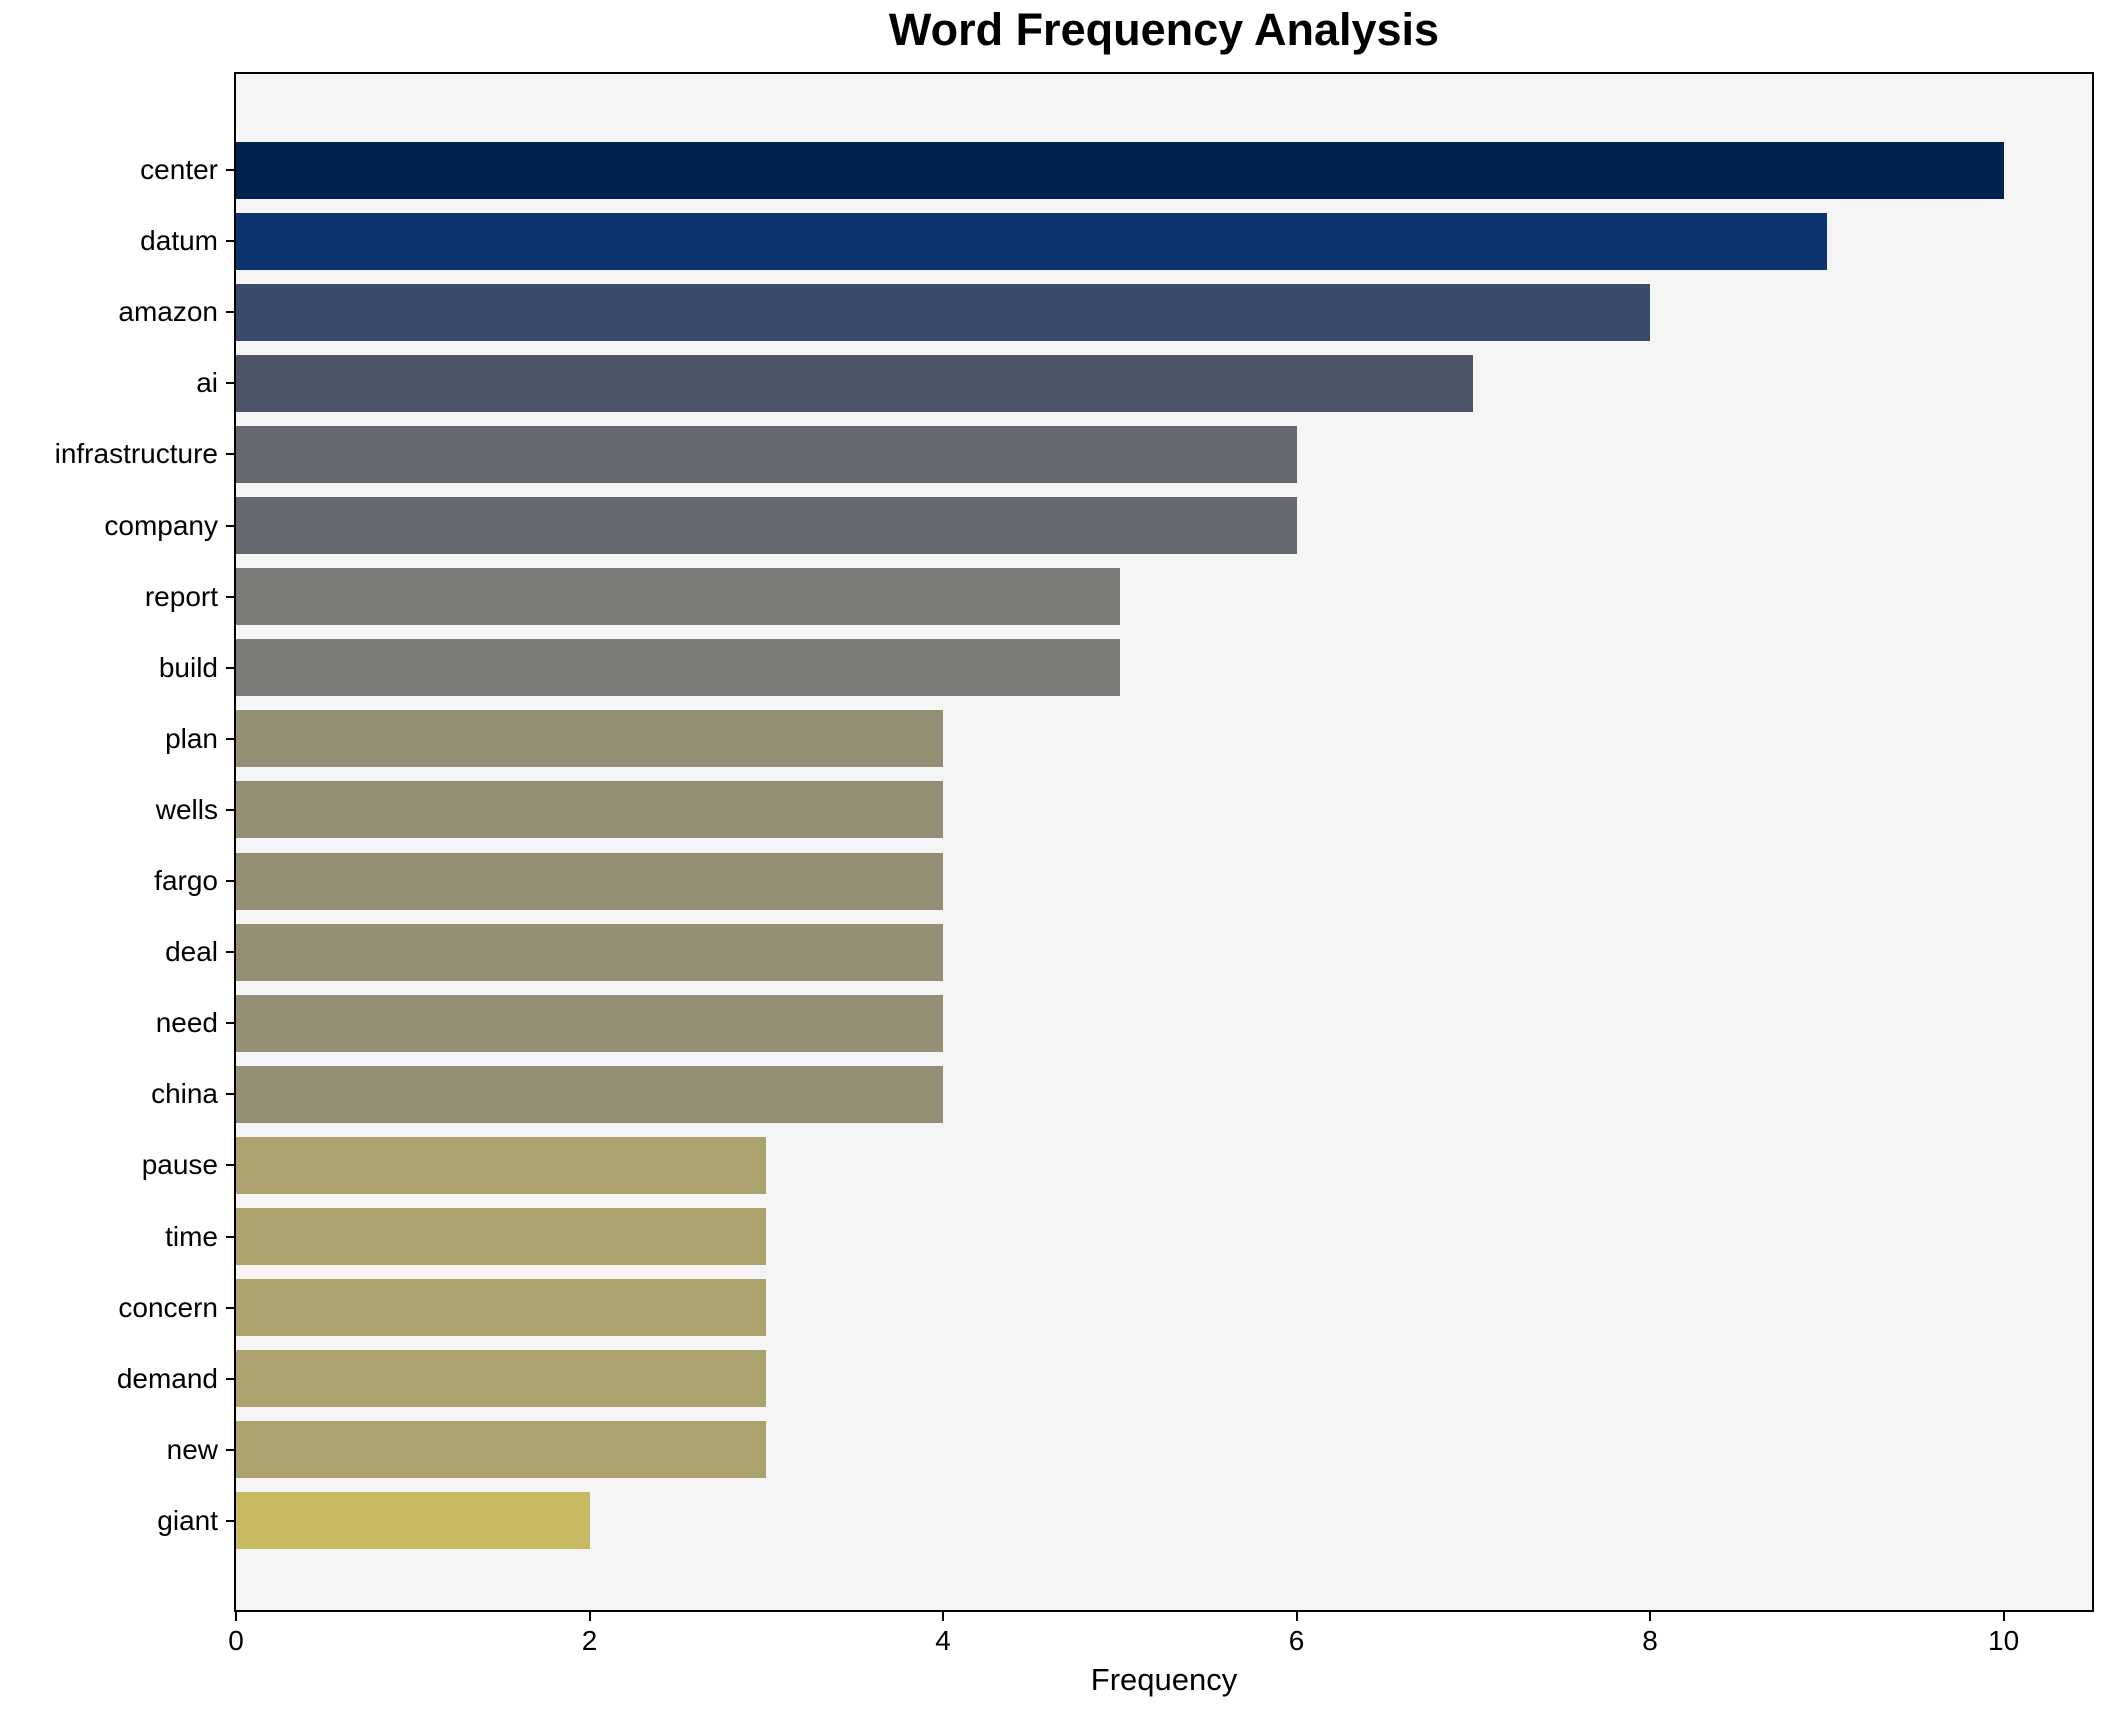 The width and height of the screenshot is (2113, 1722). What do you see at coordinates (188, 667) in the screenshot?
I see `y-axis-tick-label-build: build` at bounding box center [188, 667].